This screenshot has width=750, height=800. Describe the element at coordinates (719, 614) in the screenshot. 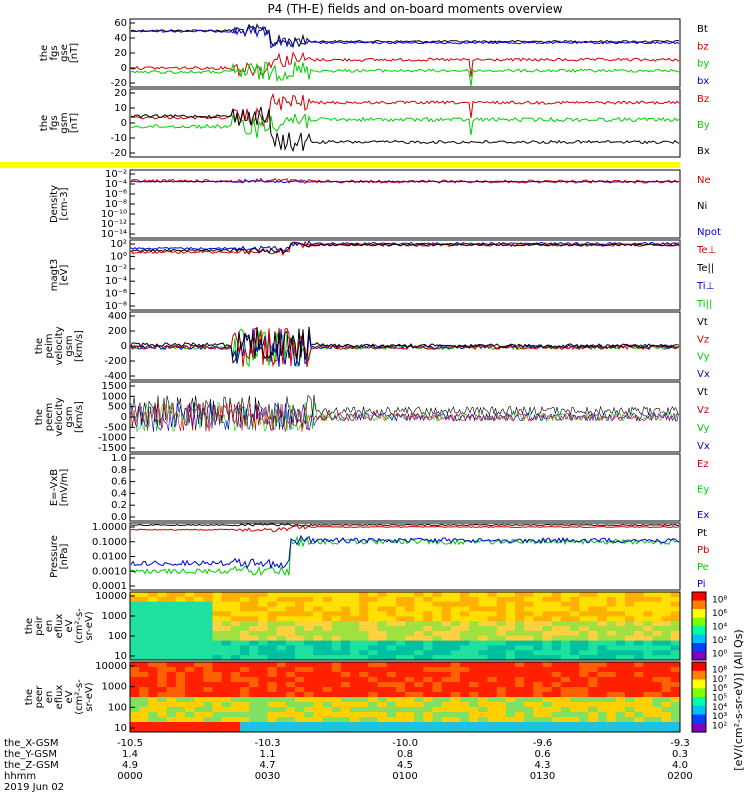

I see `colorbar-tick: 10⁶` at that location.